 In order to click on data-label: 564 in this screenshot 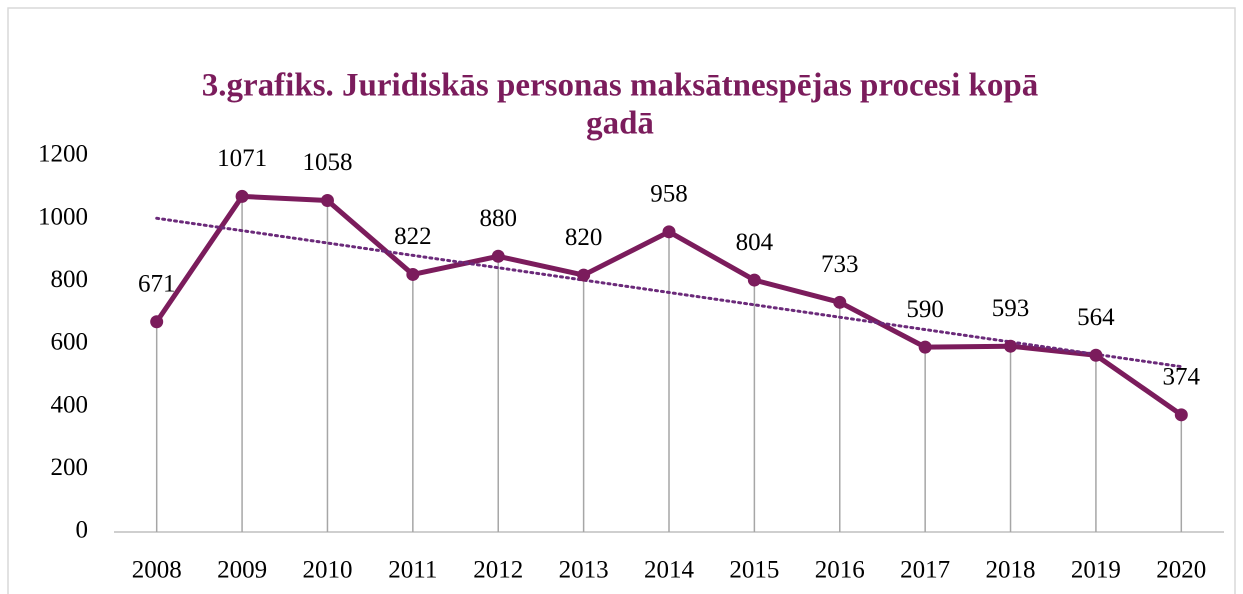, I will do `click(1096, 317)`.